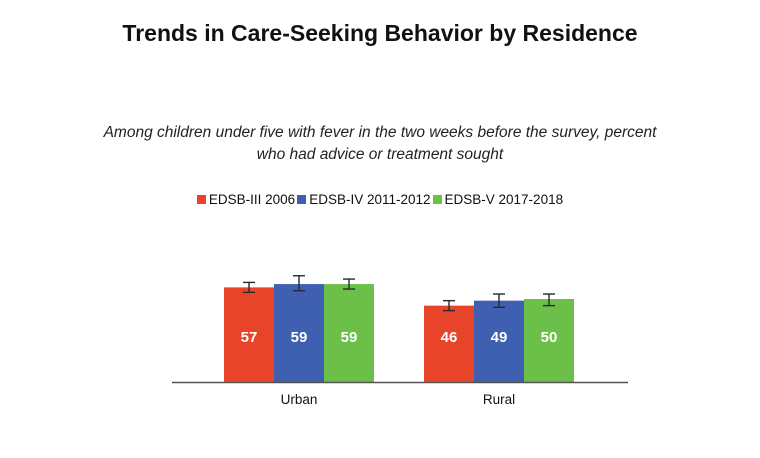  I want to click on bar-rural-edsb-iii-2006, so click(449, 343).